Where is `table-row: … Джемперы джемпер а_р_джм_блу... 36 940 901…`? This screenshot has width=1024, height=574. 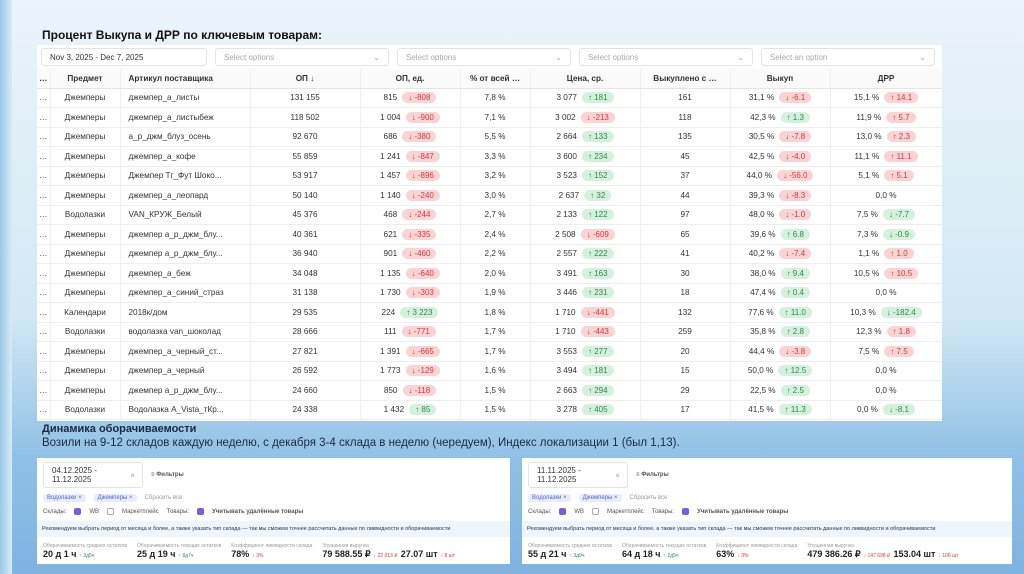
table-row: … Джемперы джемпер а_р_джм_блу... 36 940 901… is located at coordinates (489, 254).